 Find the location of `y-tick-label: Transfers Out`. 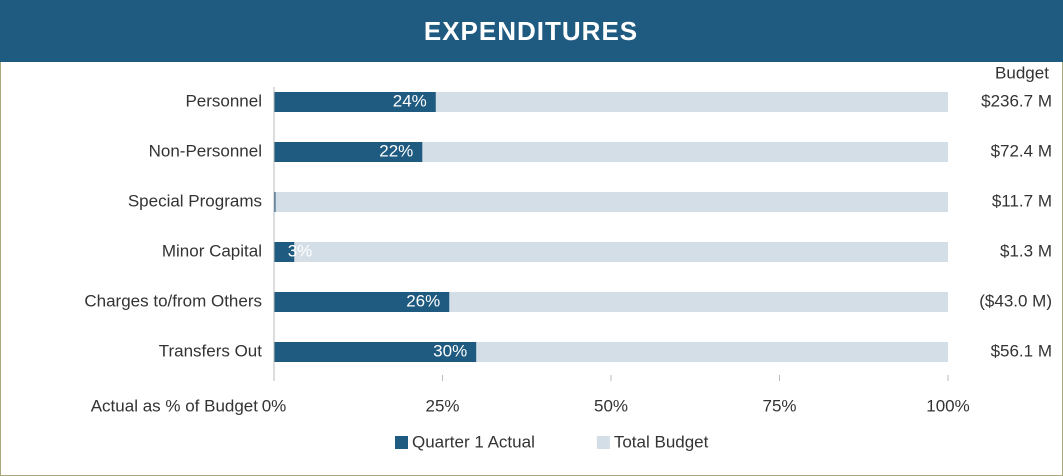

y-tick-label: Transfers Out is located at coordinates (211, 350).